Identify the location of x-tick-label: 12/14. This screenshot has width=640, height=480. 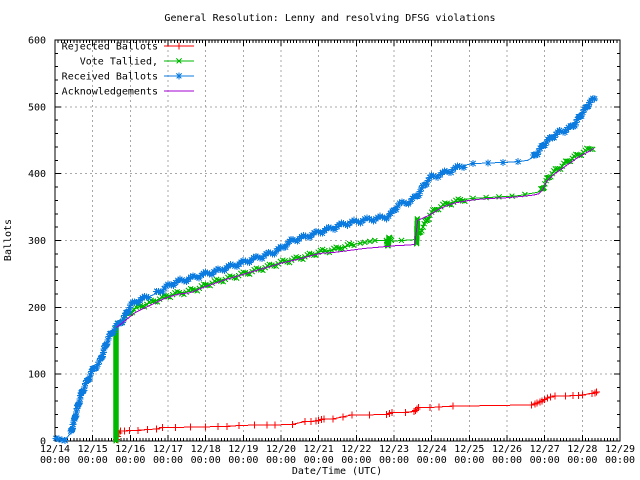
(55, 449).